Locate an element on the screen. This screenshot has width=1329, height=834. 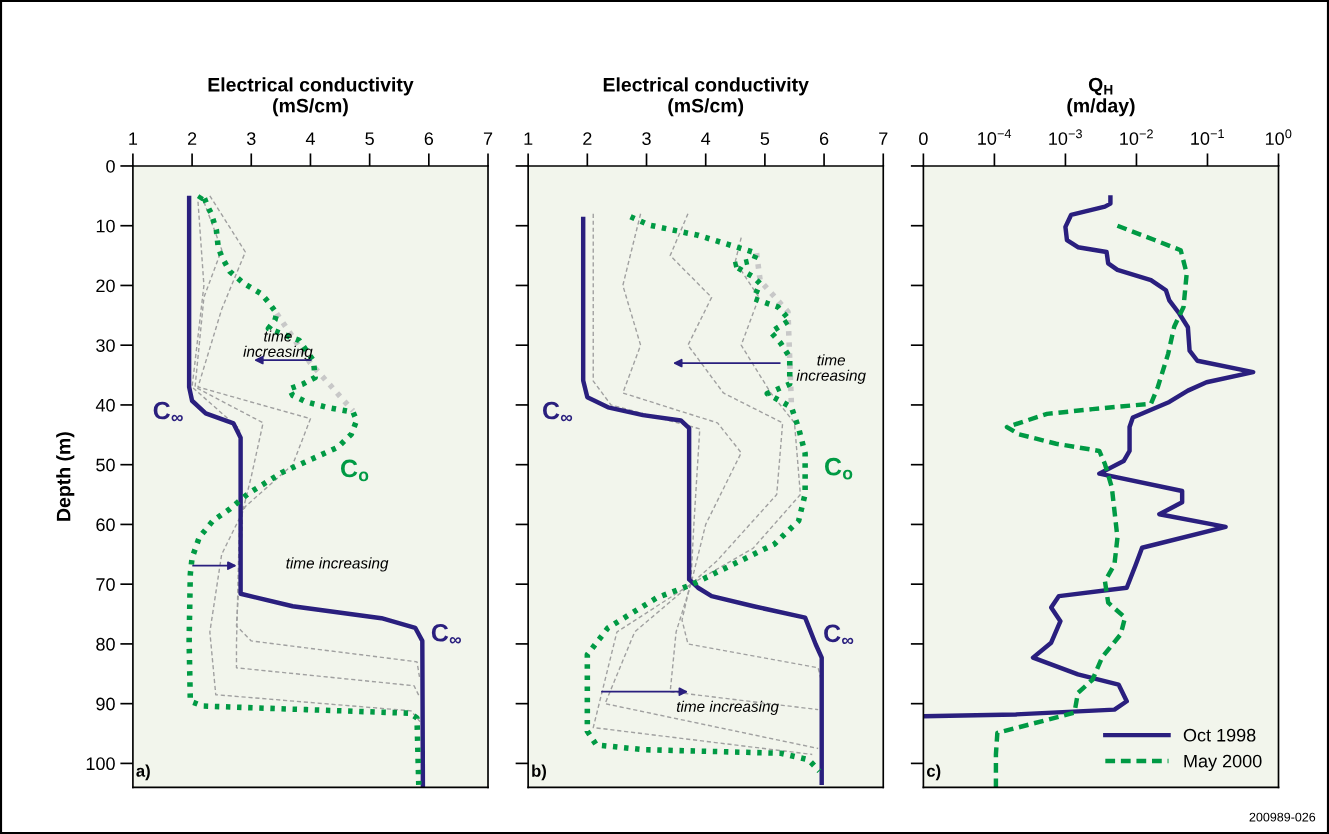
text: 200989-026 is located at coordinates (1282, 817).